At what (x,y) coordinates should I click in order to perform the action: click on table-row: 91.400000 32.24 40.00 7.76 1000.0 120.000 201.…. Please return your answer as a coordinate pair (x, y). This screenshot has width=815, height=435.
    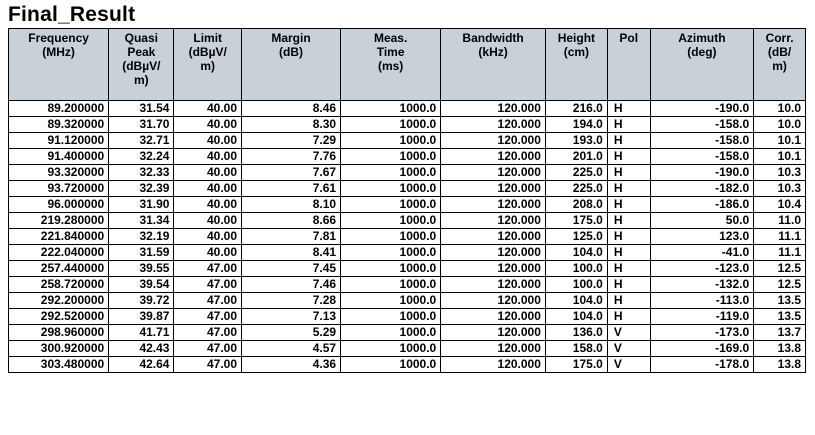
    Looking at the image, I should click on (406, 156).